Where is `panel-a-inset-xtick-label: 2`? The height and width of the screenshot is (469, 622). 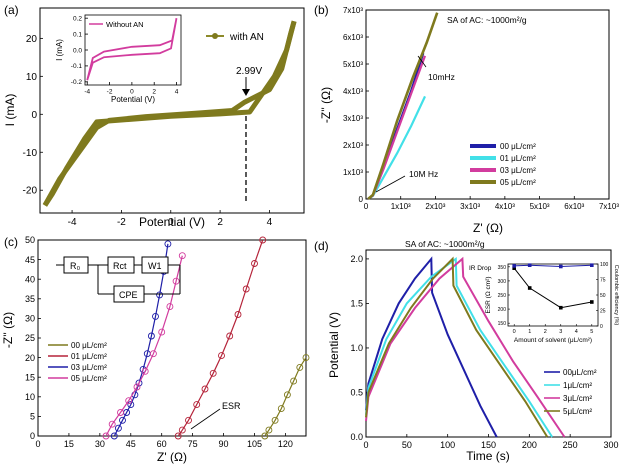 panel-a-inset-xtick-label: 2 is located at coordinates (154, 92).